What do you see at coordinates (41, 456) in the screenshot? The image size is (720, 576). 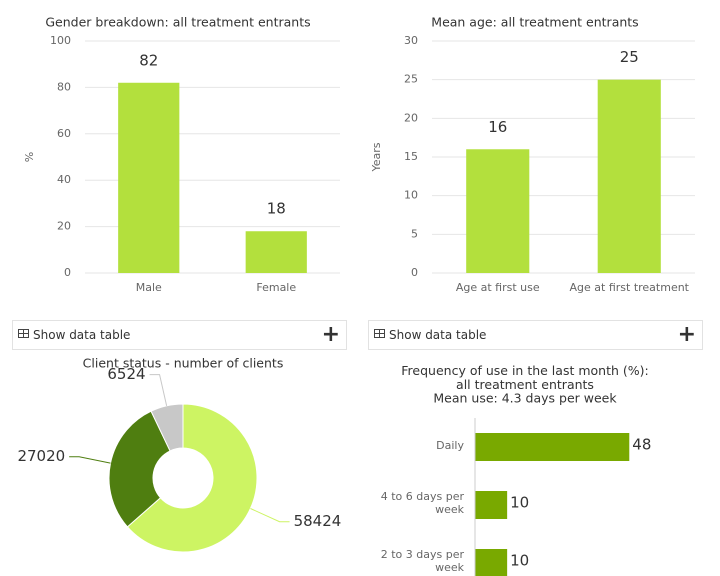 I see `data-label: 27020` at bounding box center [41, 456].